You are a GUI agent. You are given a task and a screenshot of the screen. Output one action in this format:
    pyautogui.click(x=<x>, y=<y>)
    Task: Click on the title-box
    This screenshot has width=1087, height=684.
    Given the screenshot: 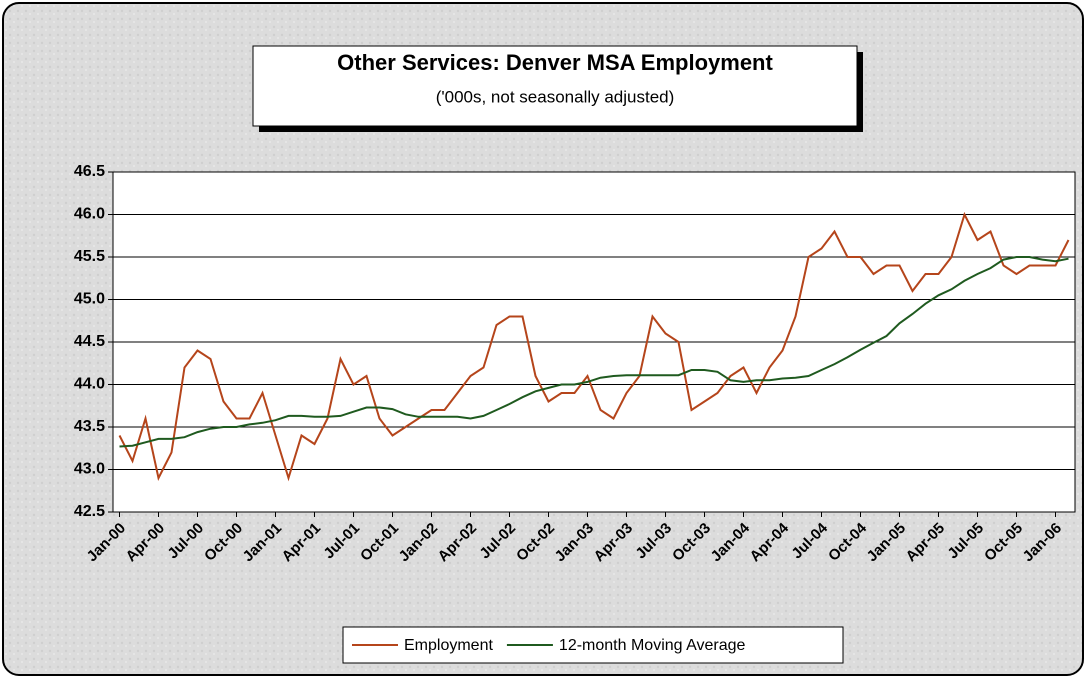 What is the action you would take?
    pyautogui.click(x=555, y=86)
    